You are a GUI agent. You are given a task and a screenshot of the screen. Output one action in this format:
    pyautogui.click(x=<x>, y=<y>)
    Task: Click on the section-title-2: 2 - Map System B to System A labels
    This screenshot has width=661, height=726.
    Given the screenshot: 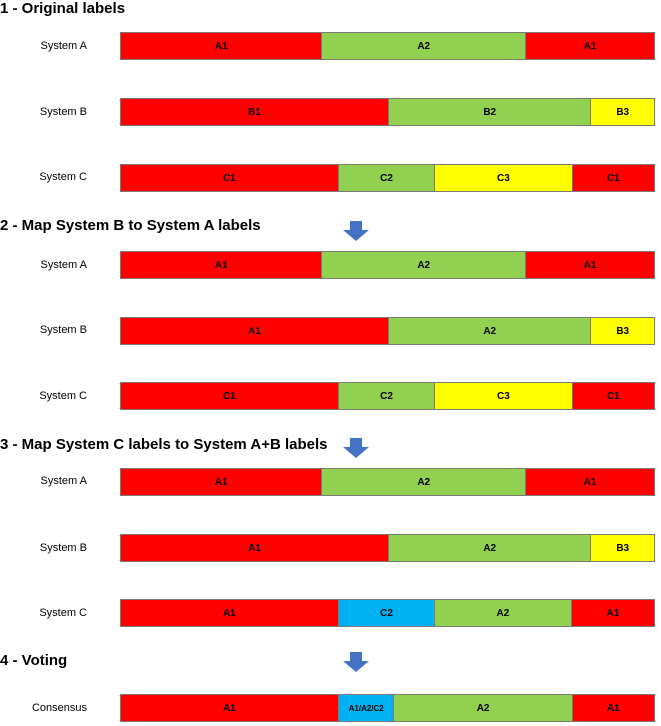 What is the action you would take?
    pyautogui.click(x=130, y=225)
    